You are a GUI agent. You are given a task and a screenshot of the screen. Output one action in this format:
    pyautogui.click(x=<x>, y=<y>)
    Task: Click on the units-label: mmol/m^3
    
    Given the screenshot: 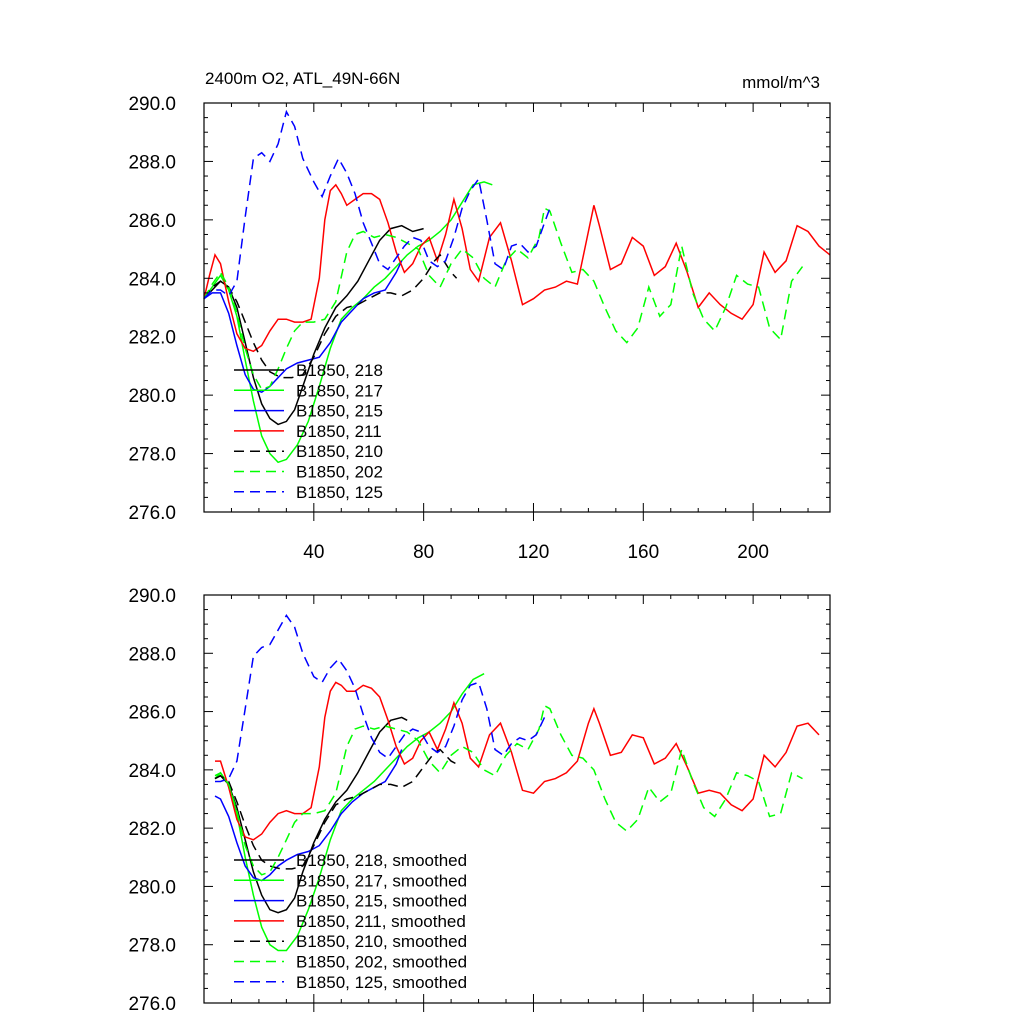 What is the action you would take?
    pyautogui.click(x=781, y=82)
    